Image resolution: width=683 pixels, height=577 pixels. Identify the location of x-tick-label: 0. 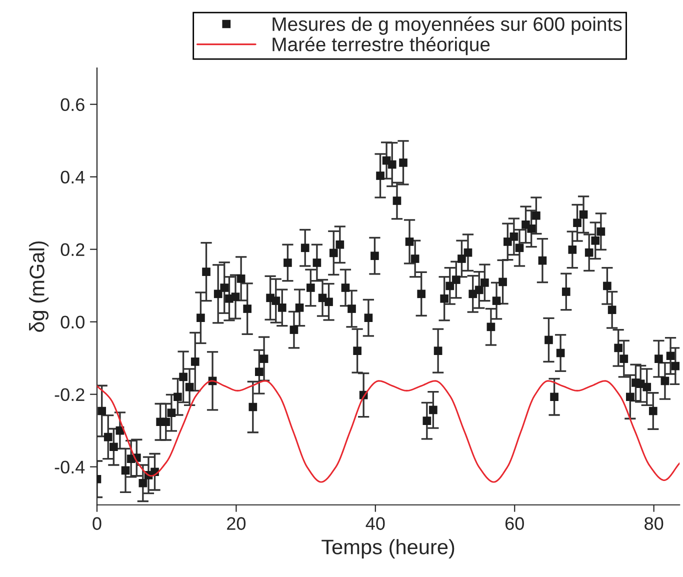
(97, 523).